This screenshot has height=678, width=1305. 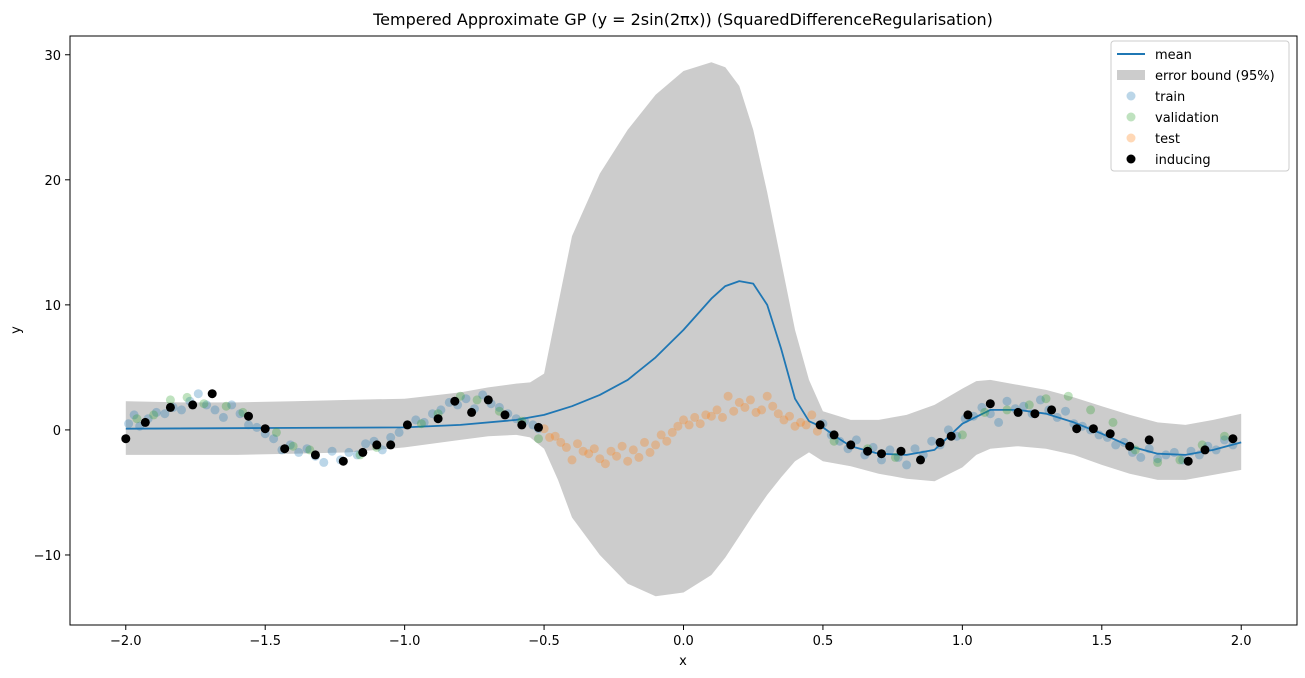 I want to click on x-tick-label: −1.0, so click(x=405, y=641).